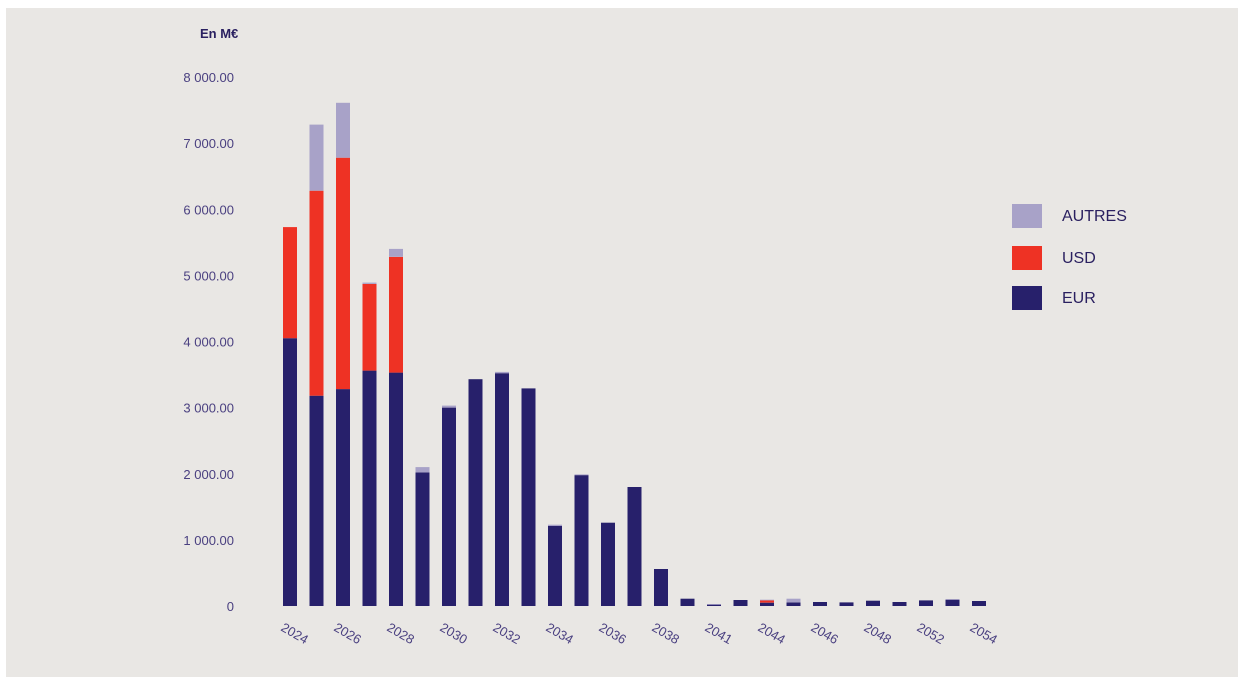 This screenshot has height=677, width=1244. What do you see at coordinates (1027, 216) in the screenshot?
I see `legend-swatch-autres` at bounding box center [1027, 216].